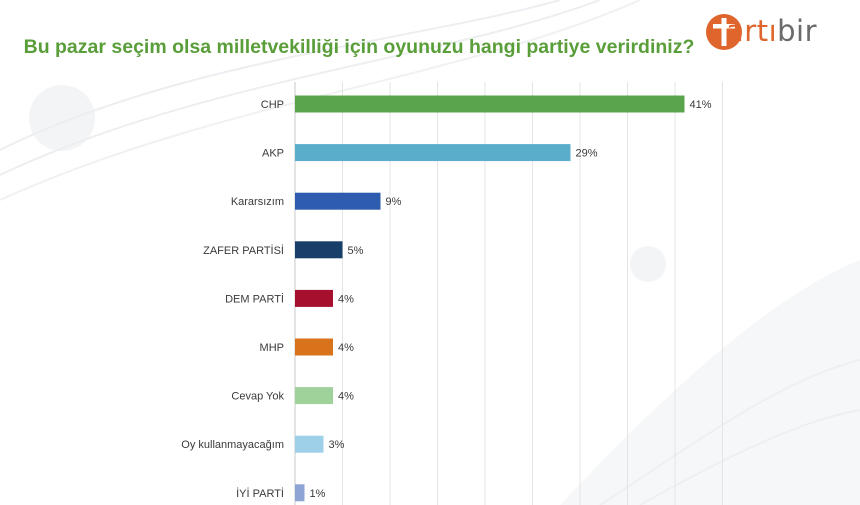 This screenshot has height=505, width=860. What do you see at coordinates (337, 445) in the screenshot?
I see `value-label: 3%` at bounding box center [337, 445].